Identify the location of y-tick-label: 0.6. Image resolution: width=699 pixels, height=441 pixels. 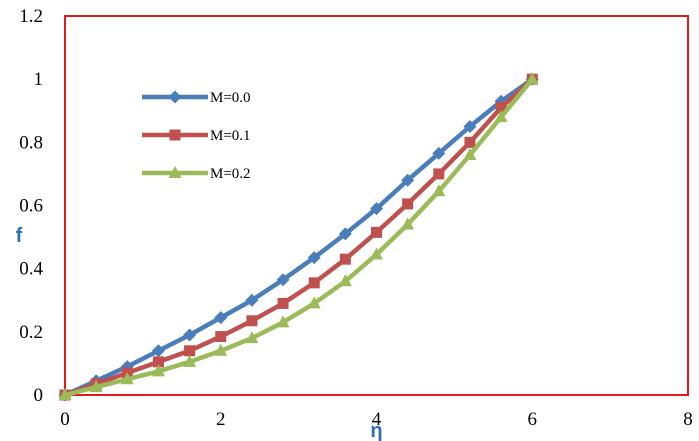
(31, 206).